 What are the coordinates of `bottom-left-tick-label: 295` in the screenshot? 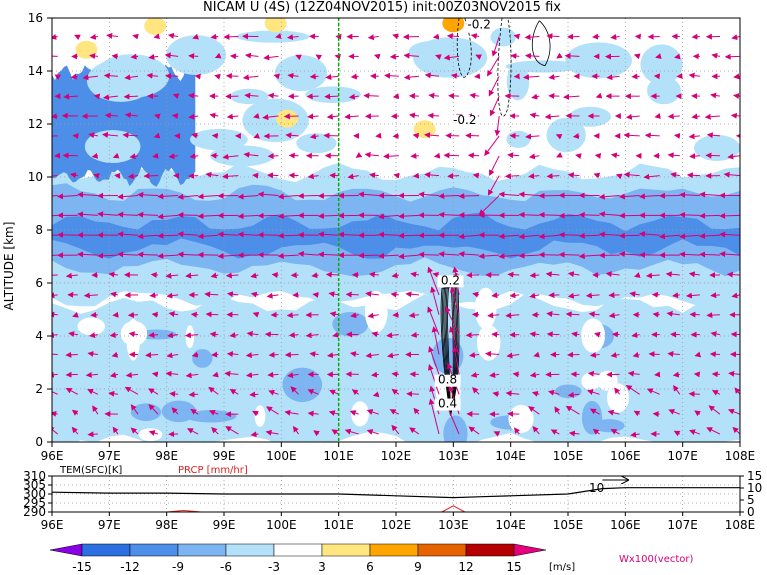 It's located at (34, 503).